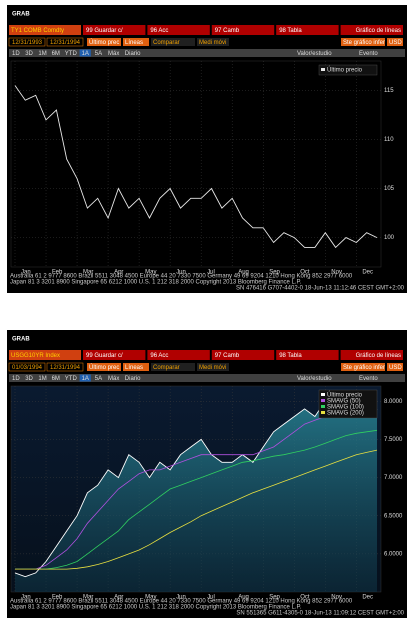 This screenshot has width=414, height=623. Describe the element at coordinates (344, 401) in the screenshot. I see `legend-label: SMAVG (50)` at that location.